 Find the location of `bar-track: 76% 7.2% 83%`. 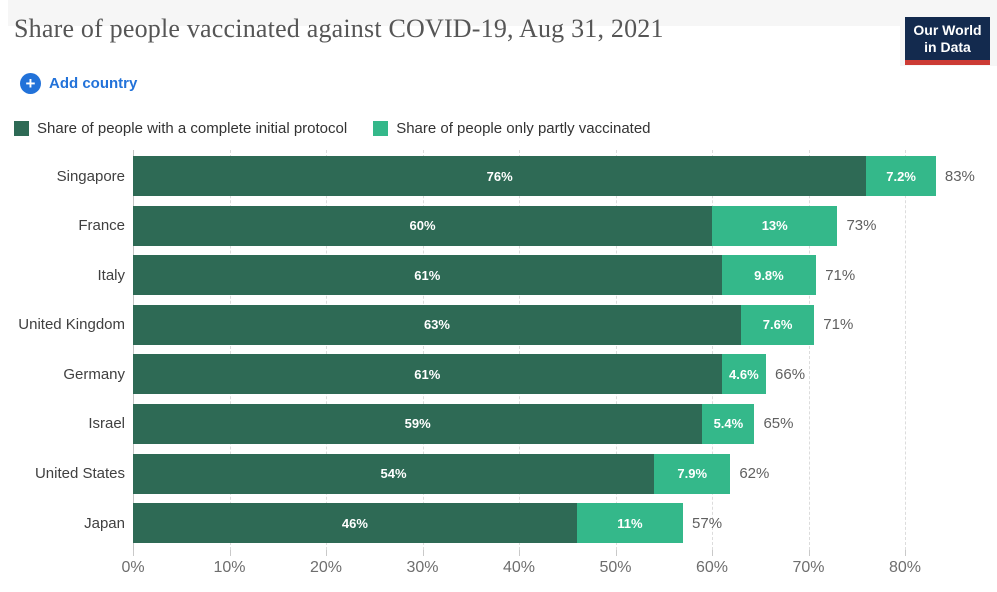

bar-track: 76% 7.2% 83% is located at coordinates (554, 176).